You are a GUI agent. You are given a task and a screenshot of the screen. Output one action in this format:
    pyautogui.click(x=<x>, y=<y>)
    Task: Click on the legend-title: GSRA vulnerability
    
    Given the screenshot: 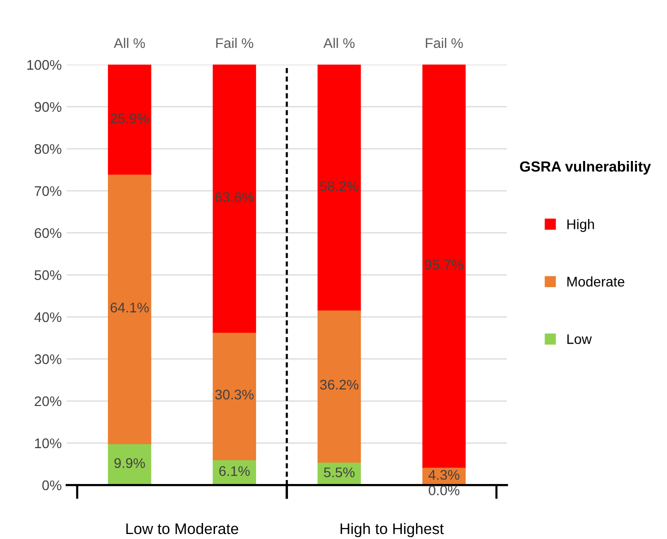 What is the action you would take?
    pyautogui.click(x=585, y=167)
    